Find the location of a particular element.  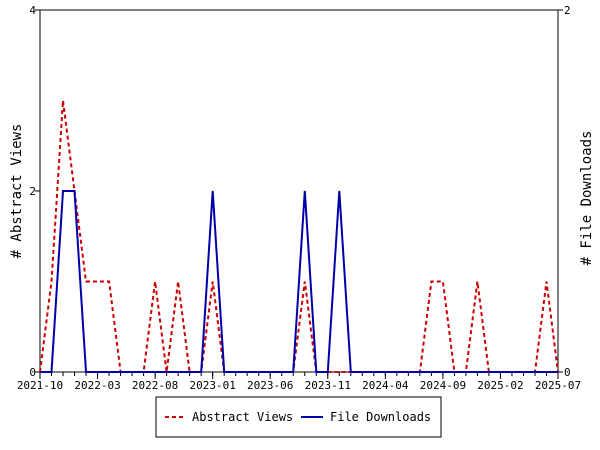

y-right-tick-label: 2 is located at coordinates (567, 10).